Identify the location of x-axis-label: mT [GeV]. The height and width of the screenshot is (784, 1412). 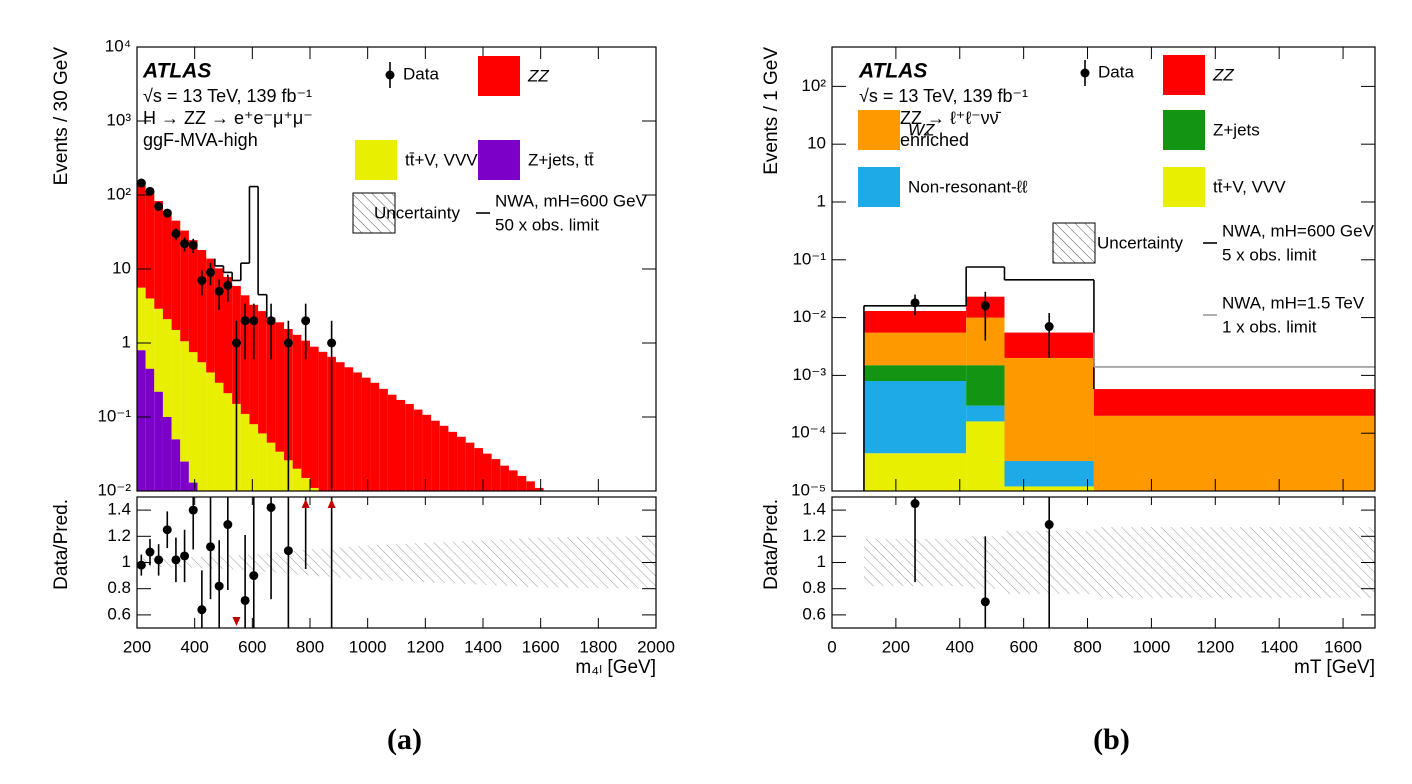
(1334, 667).